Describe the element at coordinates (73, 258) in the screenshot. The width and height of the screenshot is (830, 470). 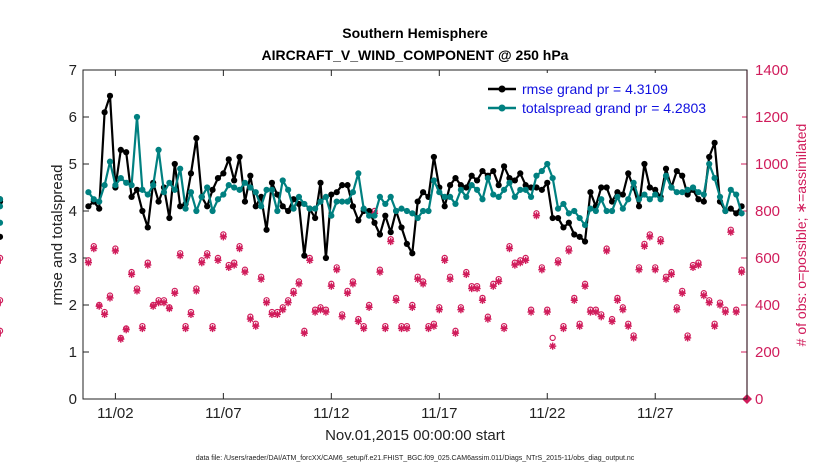
I see `y-tick-label: 3` at that location.